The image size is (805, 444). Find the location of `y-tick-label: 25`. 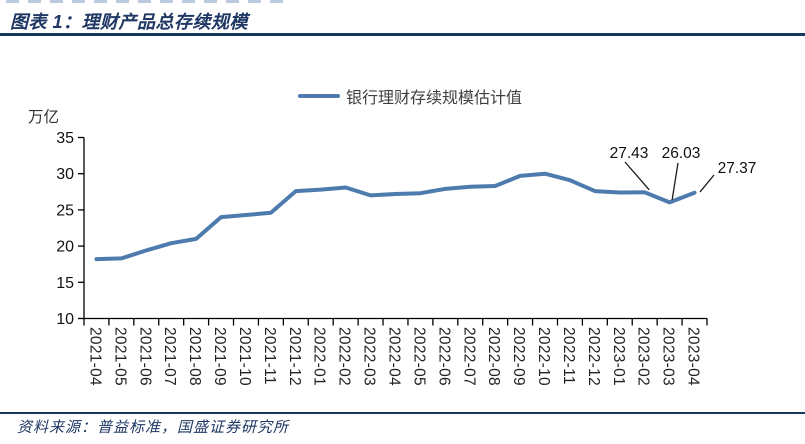

y-tick-label: 25 is located at coordinates (65, 210).